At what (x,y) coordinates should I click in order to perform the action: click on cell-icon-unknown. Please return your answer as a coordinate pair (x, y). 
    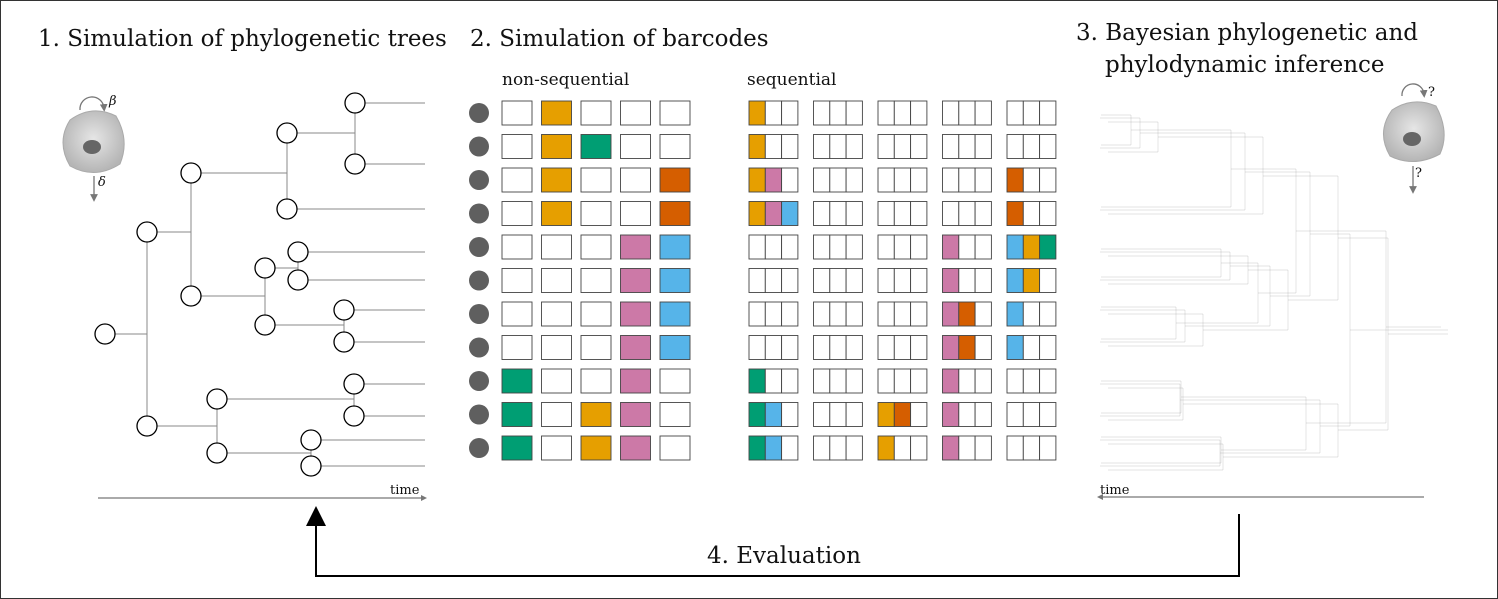
    Looking at the image, I should click on (1414, 138).